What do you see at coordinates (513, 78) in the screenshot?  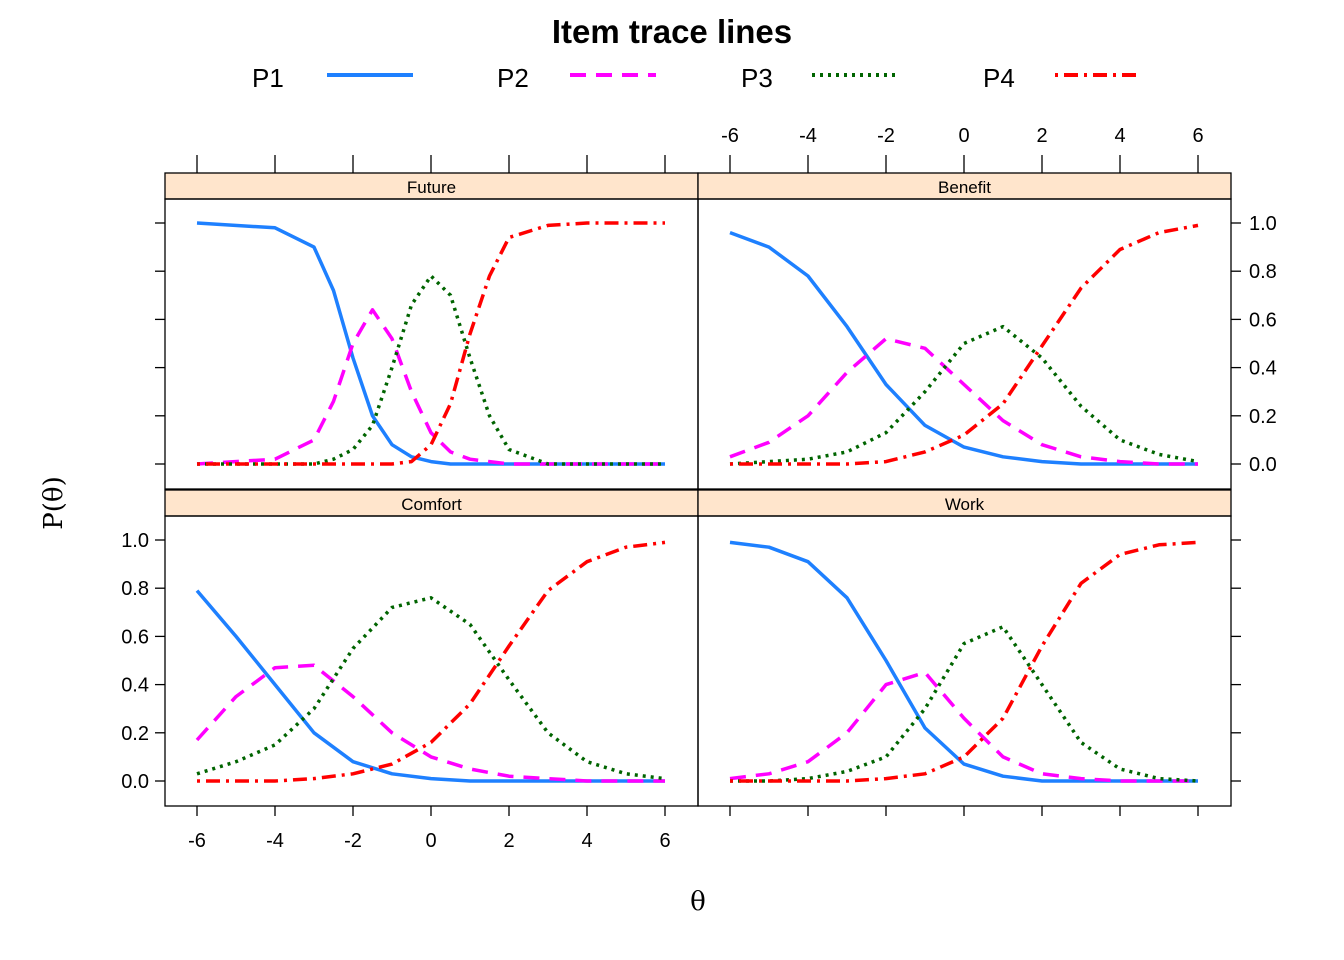 I see `legend-label-p2: P2` at bounding box center [513, 78].